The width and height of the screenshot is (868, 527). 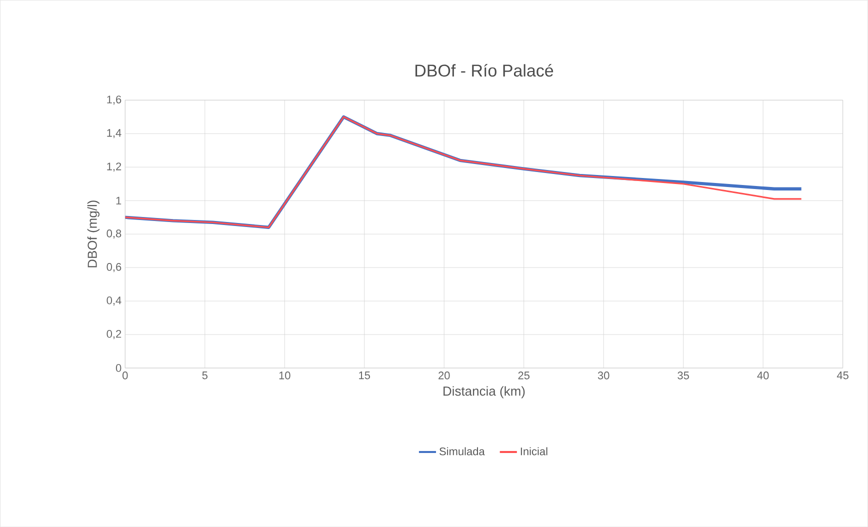 I want to click on x-tick-label: 5, so click(x=205, y=375).